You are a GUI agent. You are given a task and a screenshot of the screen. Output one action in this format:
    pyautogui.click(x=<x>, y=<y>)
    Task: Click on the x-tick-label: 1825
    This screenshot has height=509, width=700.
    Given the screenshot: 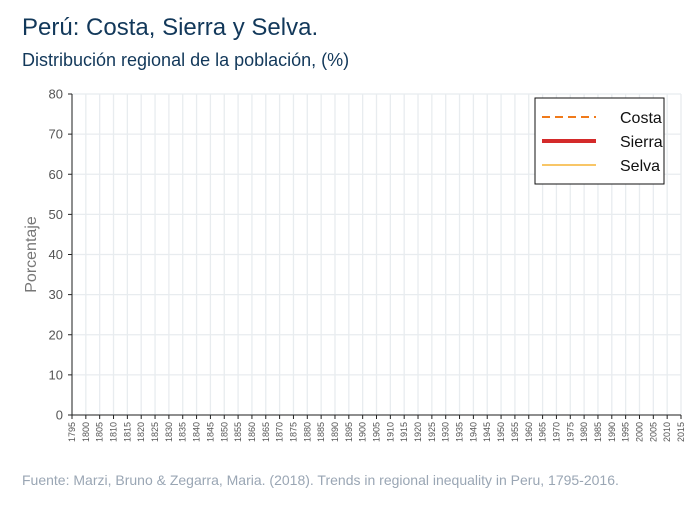 What is the action you would take?
    pyautogui.click(x=155, y=432)
    